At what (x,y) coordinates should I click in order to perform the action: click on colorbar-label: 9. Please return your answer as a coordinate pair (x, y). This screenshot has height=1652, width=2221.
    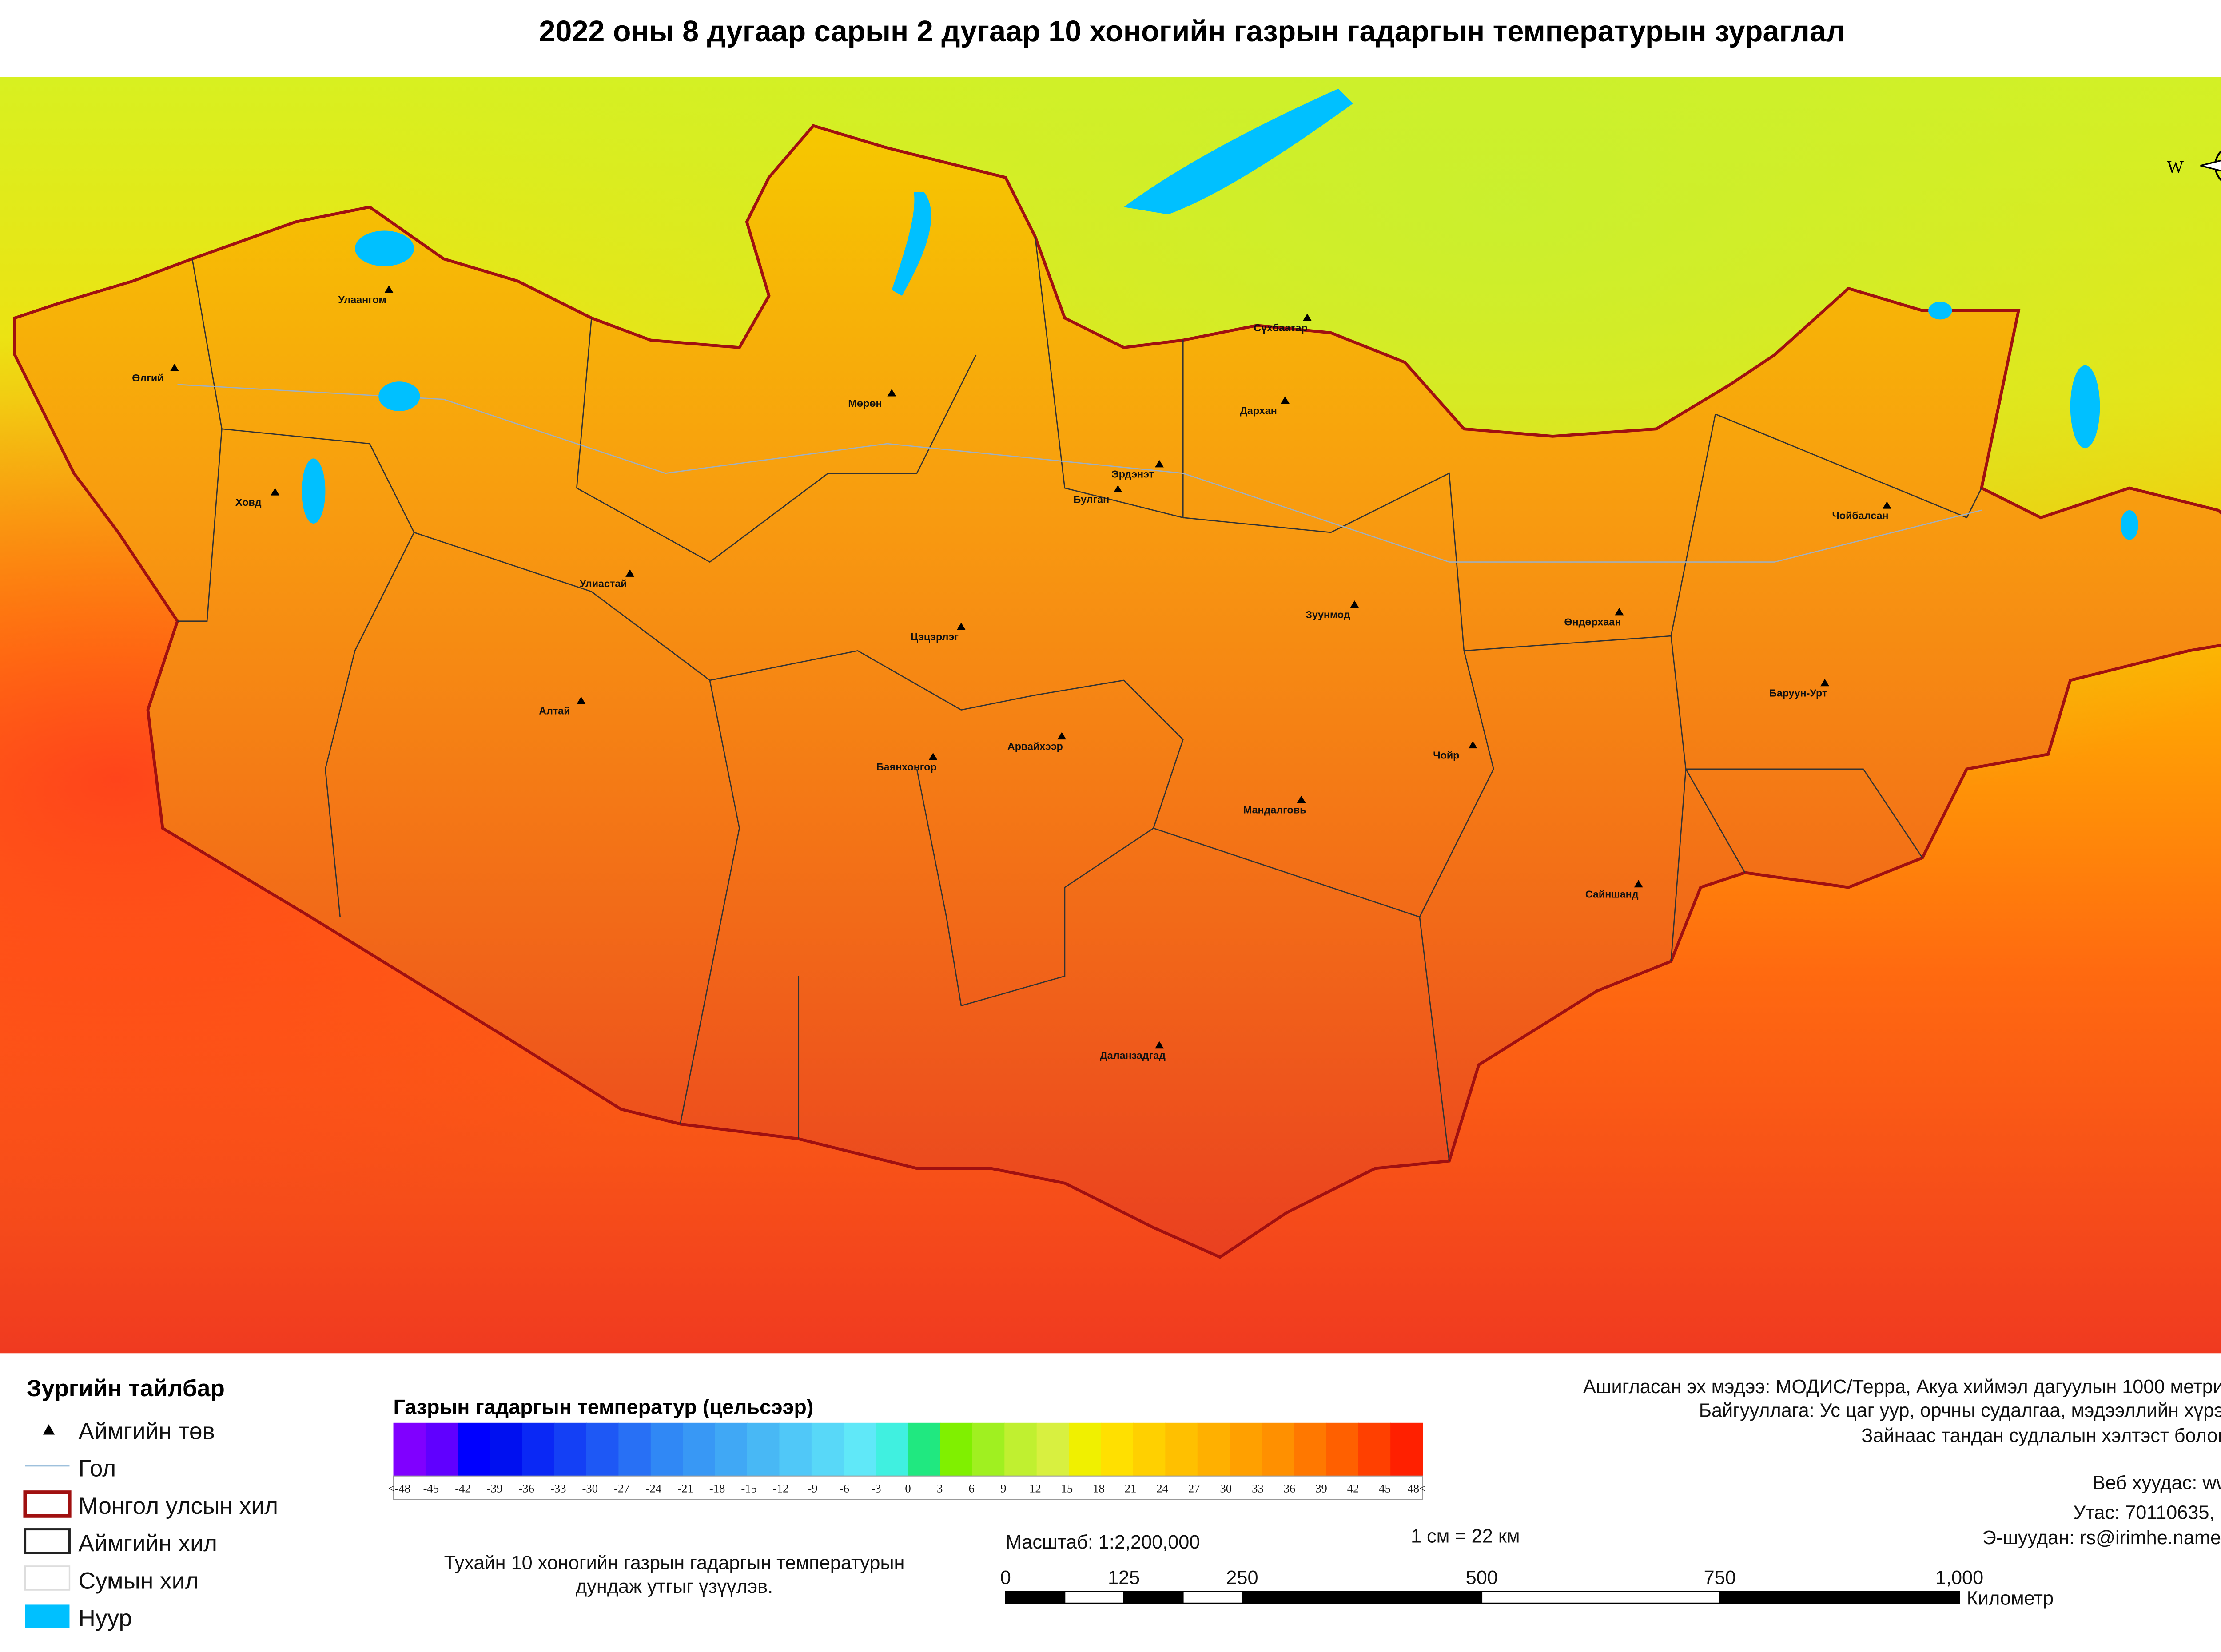
    Looking at the image, I should click on (1003, 1488).